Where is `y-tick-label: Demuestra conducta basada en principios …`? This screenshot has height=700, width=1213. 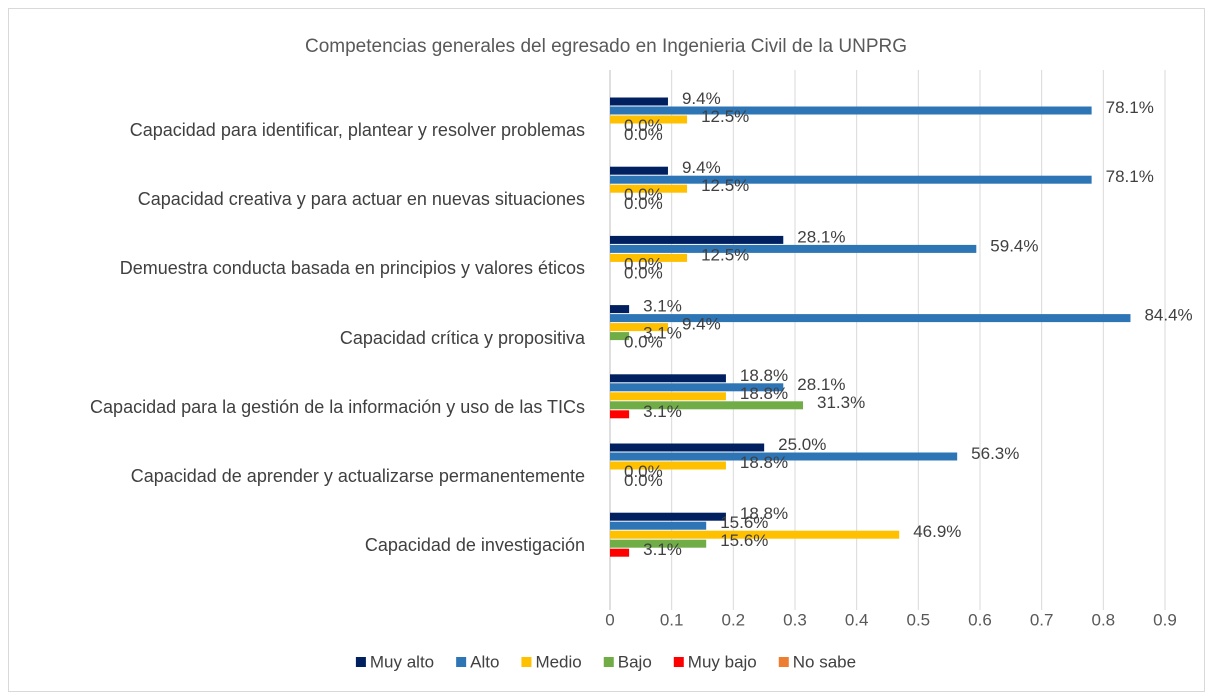
y-tick-label: Demuestra conducta basada en principios … is located at coordinates (312, 268).